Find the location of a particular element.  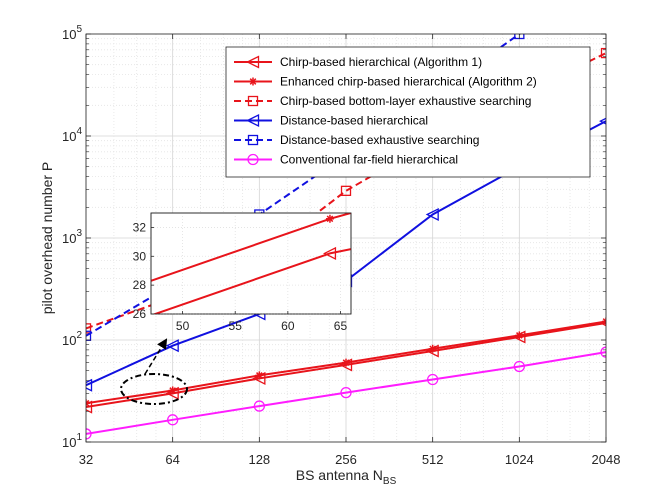

inset-chart: 50 55 60 65 26 28 30 32 is located at coordinates (242, 272).